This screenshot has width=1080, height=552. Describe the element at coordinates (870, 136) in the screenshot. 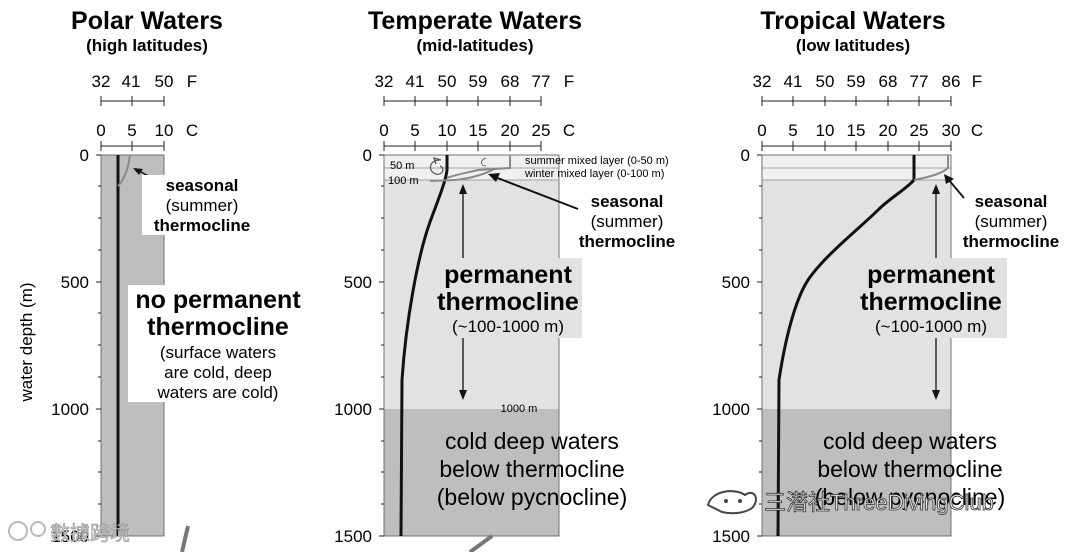

I see `tropical-celsius-axis: 0 5 10 15 20 25 30 C` at that location.